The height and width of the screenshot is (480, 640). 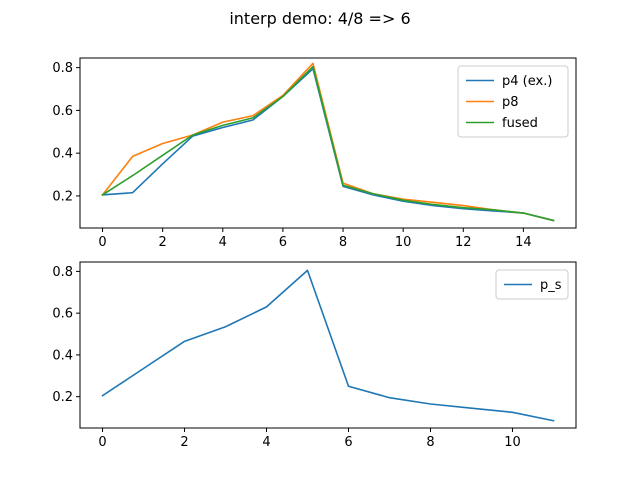 I want to click on subplot-1-x-tick-label: 10, so click(x=403, y=242).